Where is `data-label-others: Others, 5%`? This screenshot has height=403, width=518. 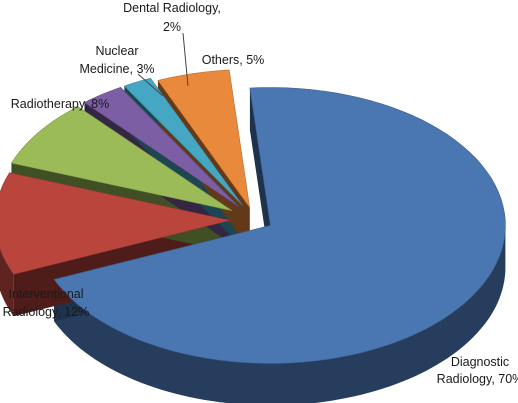
data-label-others: Others, 5% is located at coordinates (233, 60).